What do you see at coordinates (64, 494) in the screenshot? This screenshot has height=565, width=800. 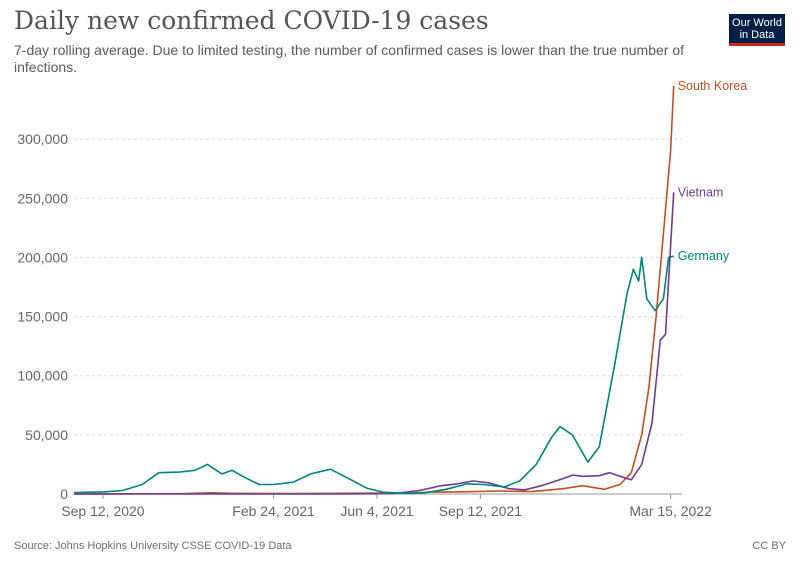 I see `y-tick-label: 0` at bounding box center [64, 494].